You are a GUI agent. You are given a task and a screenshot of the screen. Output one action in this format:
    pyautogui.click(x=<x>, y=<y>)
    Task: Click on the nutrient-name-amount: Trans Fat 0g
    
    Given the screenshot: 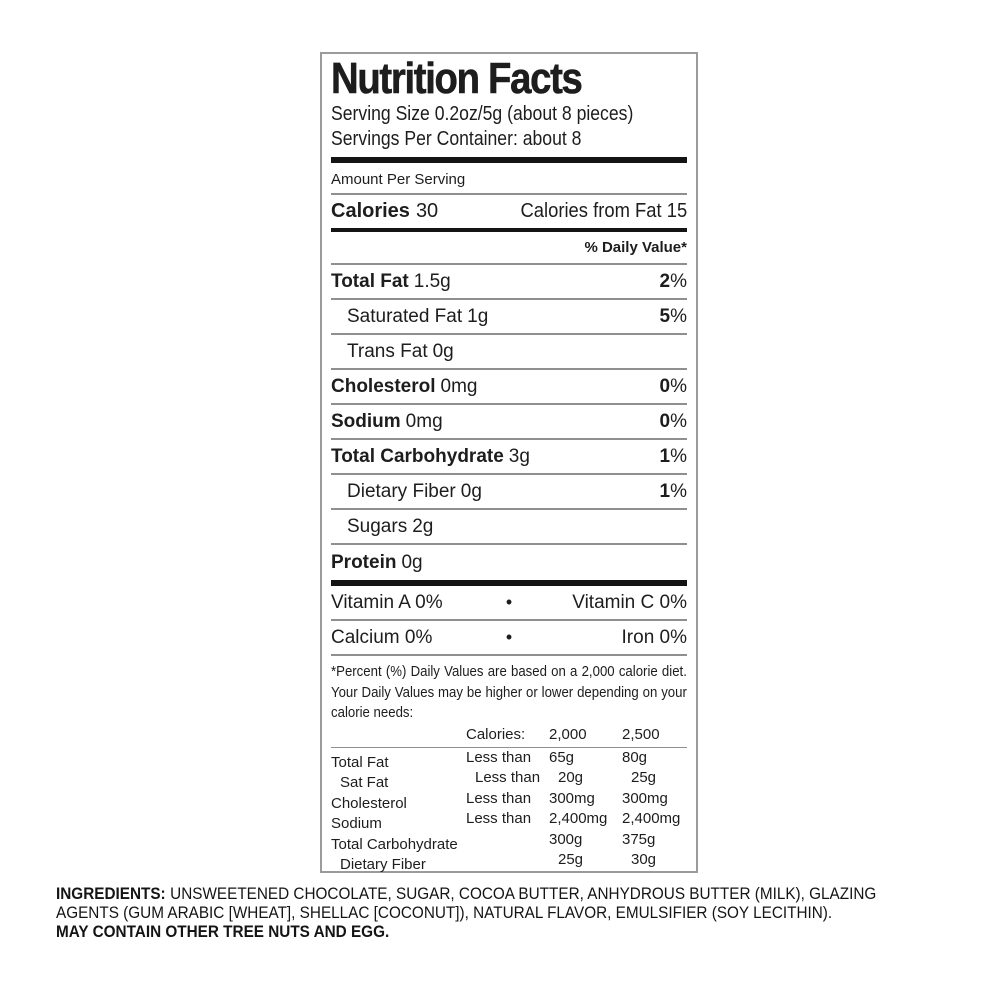 What is the action you would take?
    pyautogui.click(x=392, y=352)
    